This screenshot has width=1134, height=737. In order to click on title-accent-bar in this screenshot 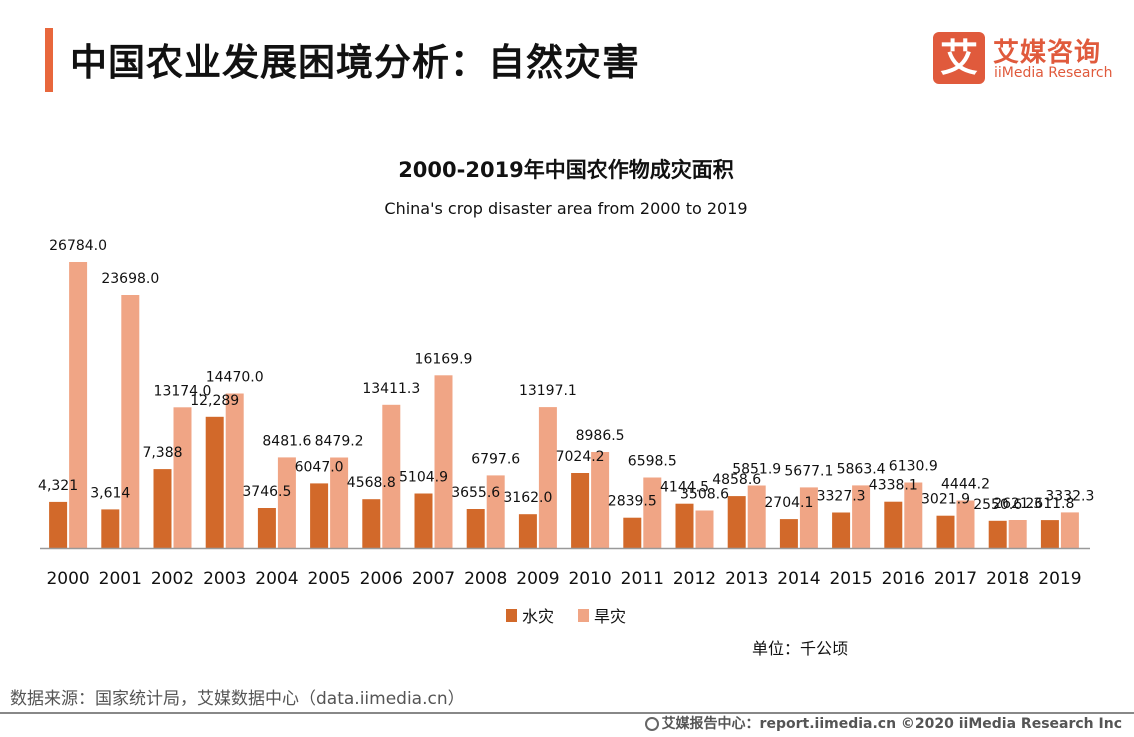, I will do `click(49, 60)`.